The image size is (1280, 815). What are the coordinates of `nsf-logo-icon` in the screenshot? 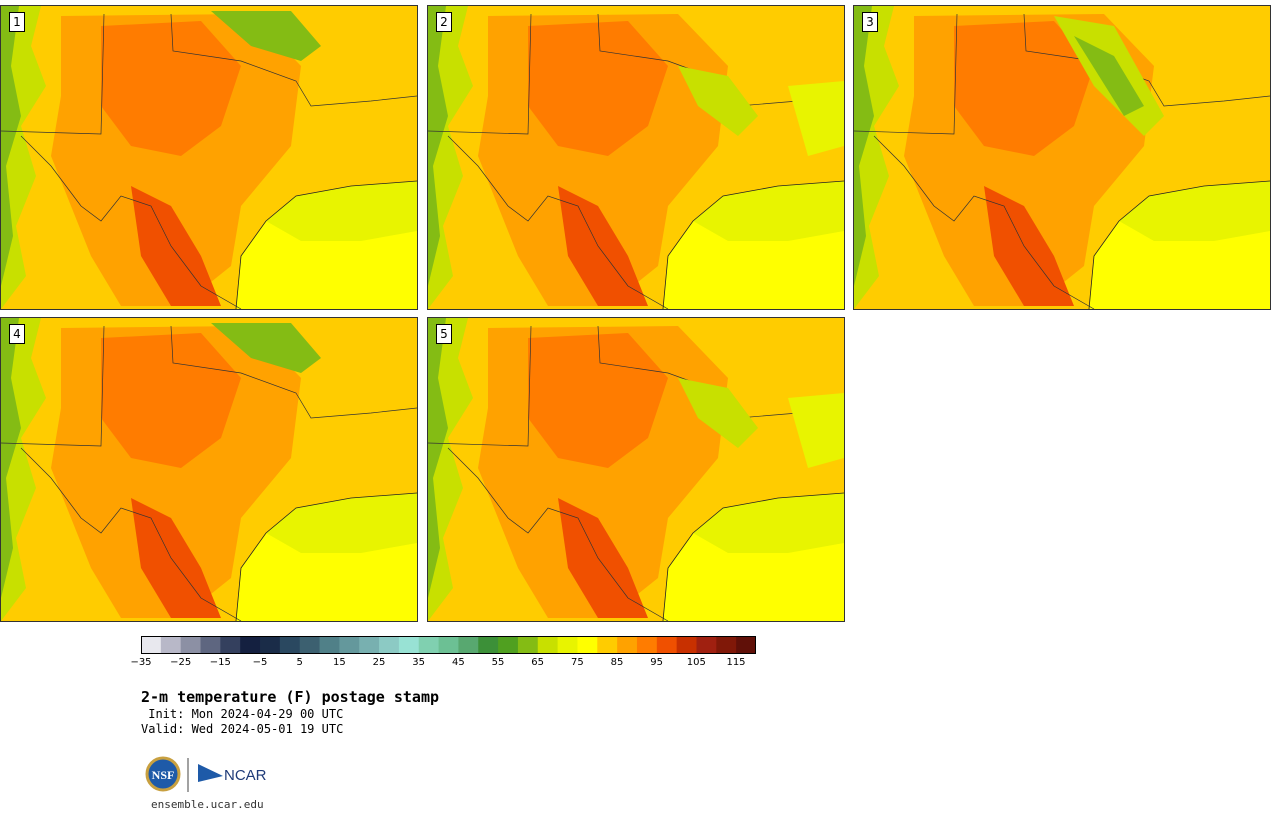 It's located at (163, 774).